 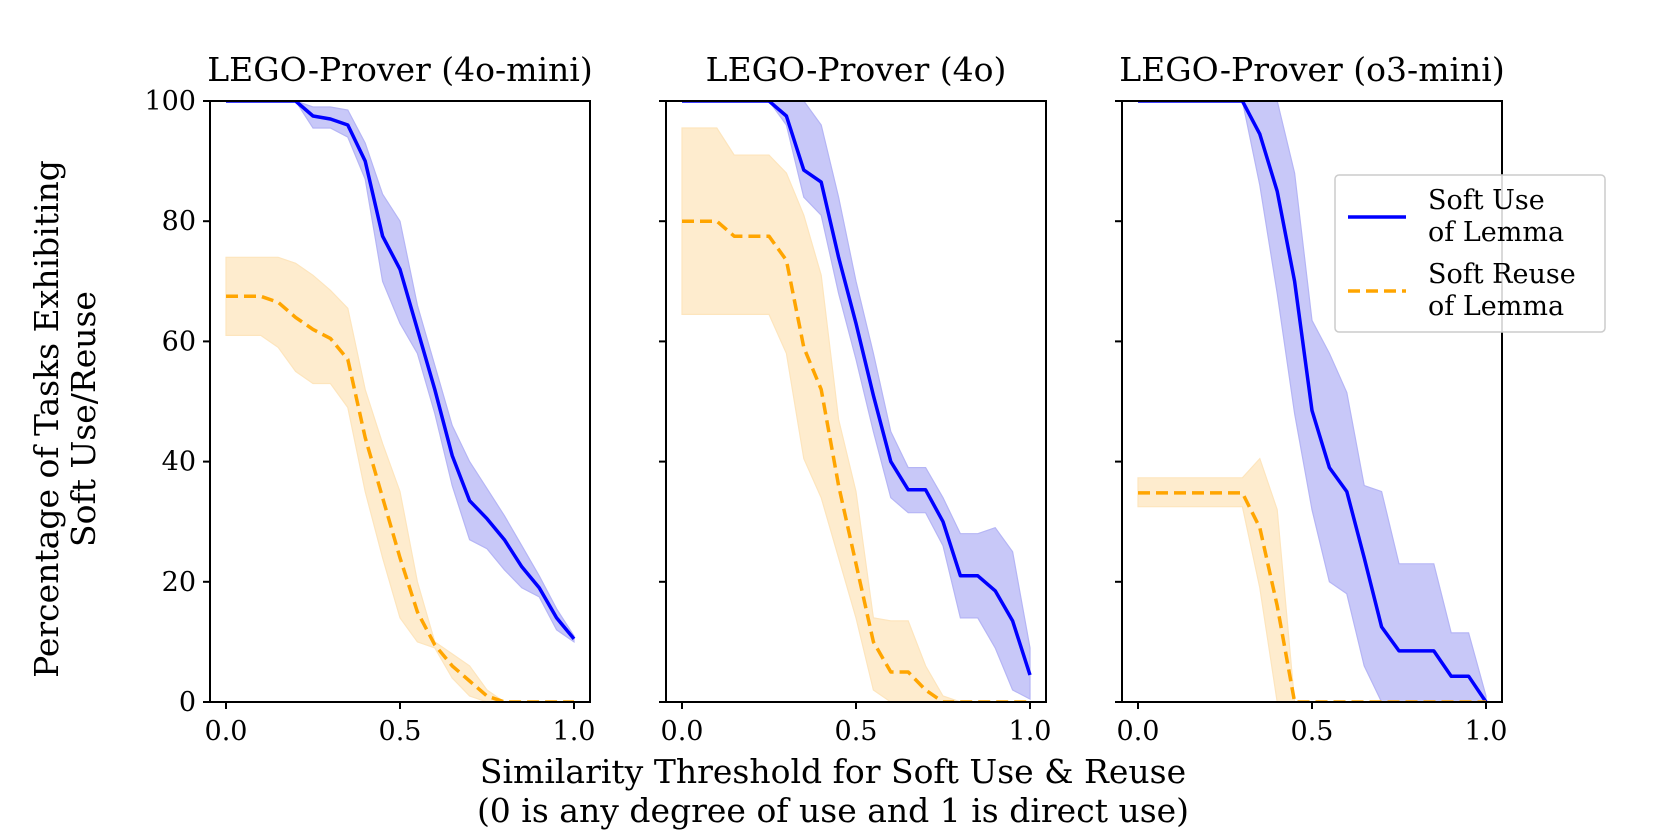 I want to click on legend-soft-reuse-label-line1: Soft Reuse, so click(x=1502, y=274).